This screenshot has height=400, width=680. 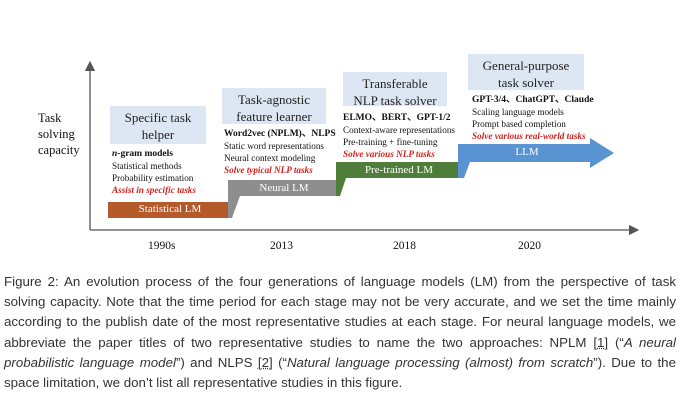 I want to click on bar-label: LLM, so click(x=527, y=152).